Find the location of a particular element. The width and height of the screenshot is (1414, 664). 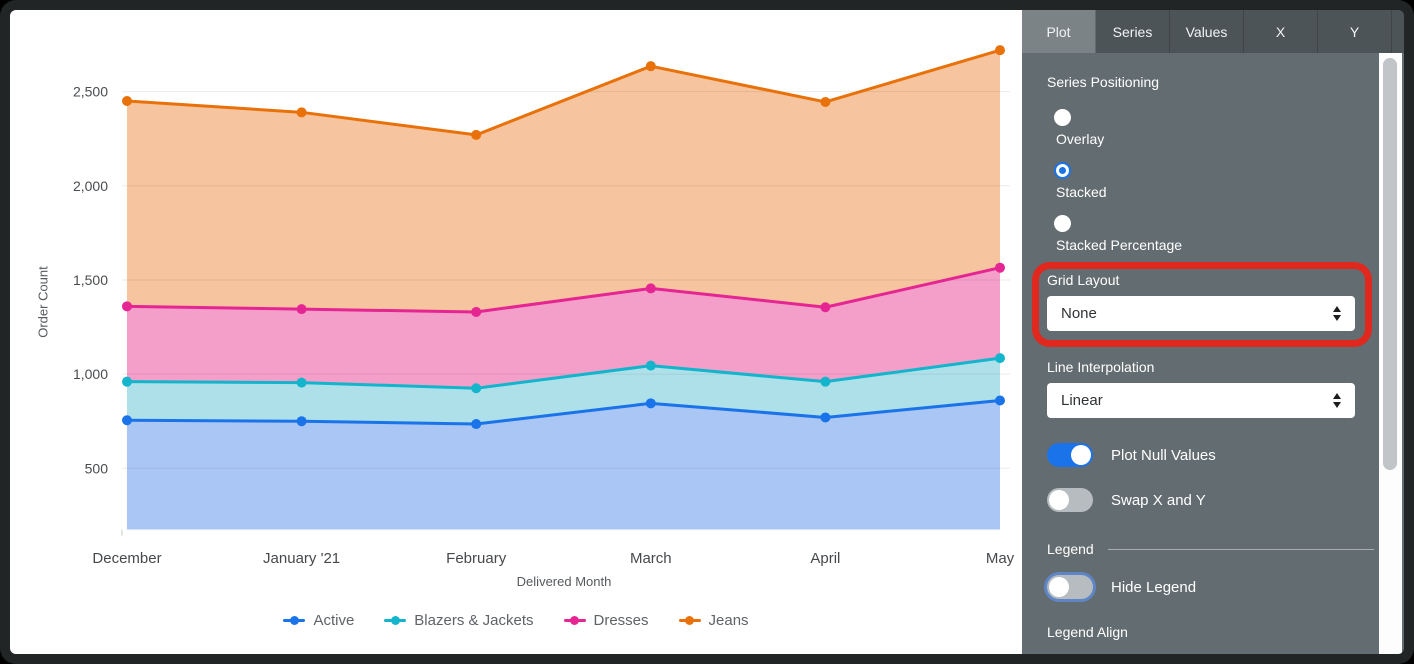

svg-text: 1,000 is located at coordinates (90, 374).